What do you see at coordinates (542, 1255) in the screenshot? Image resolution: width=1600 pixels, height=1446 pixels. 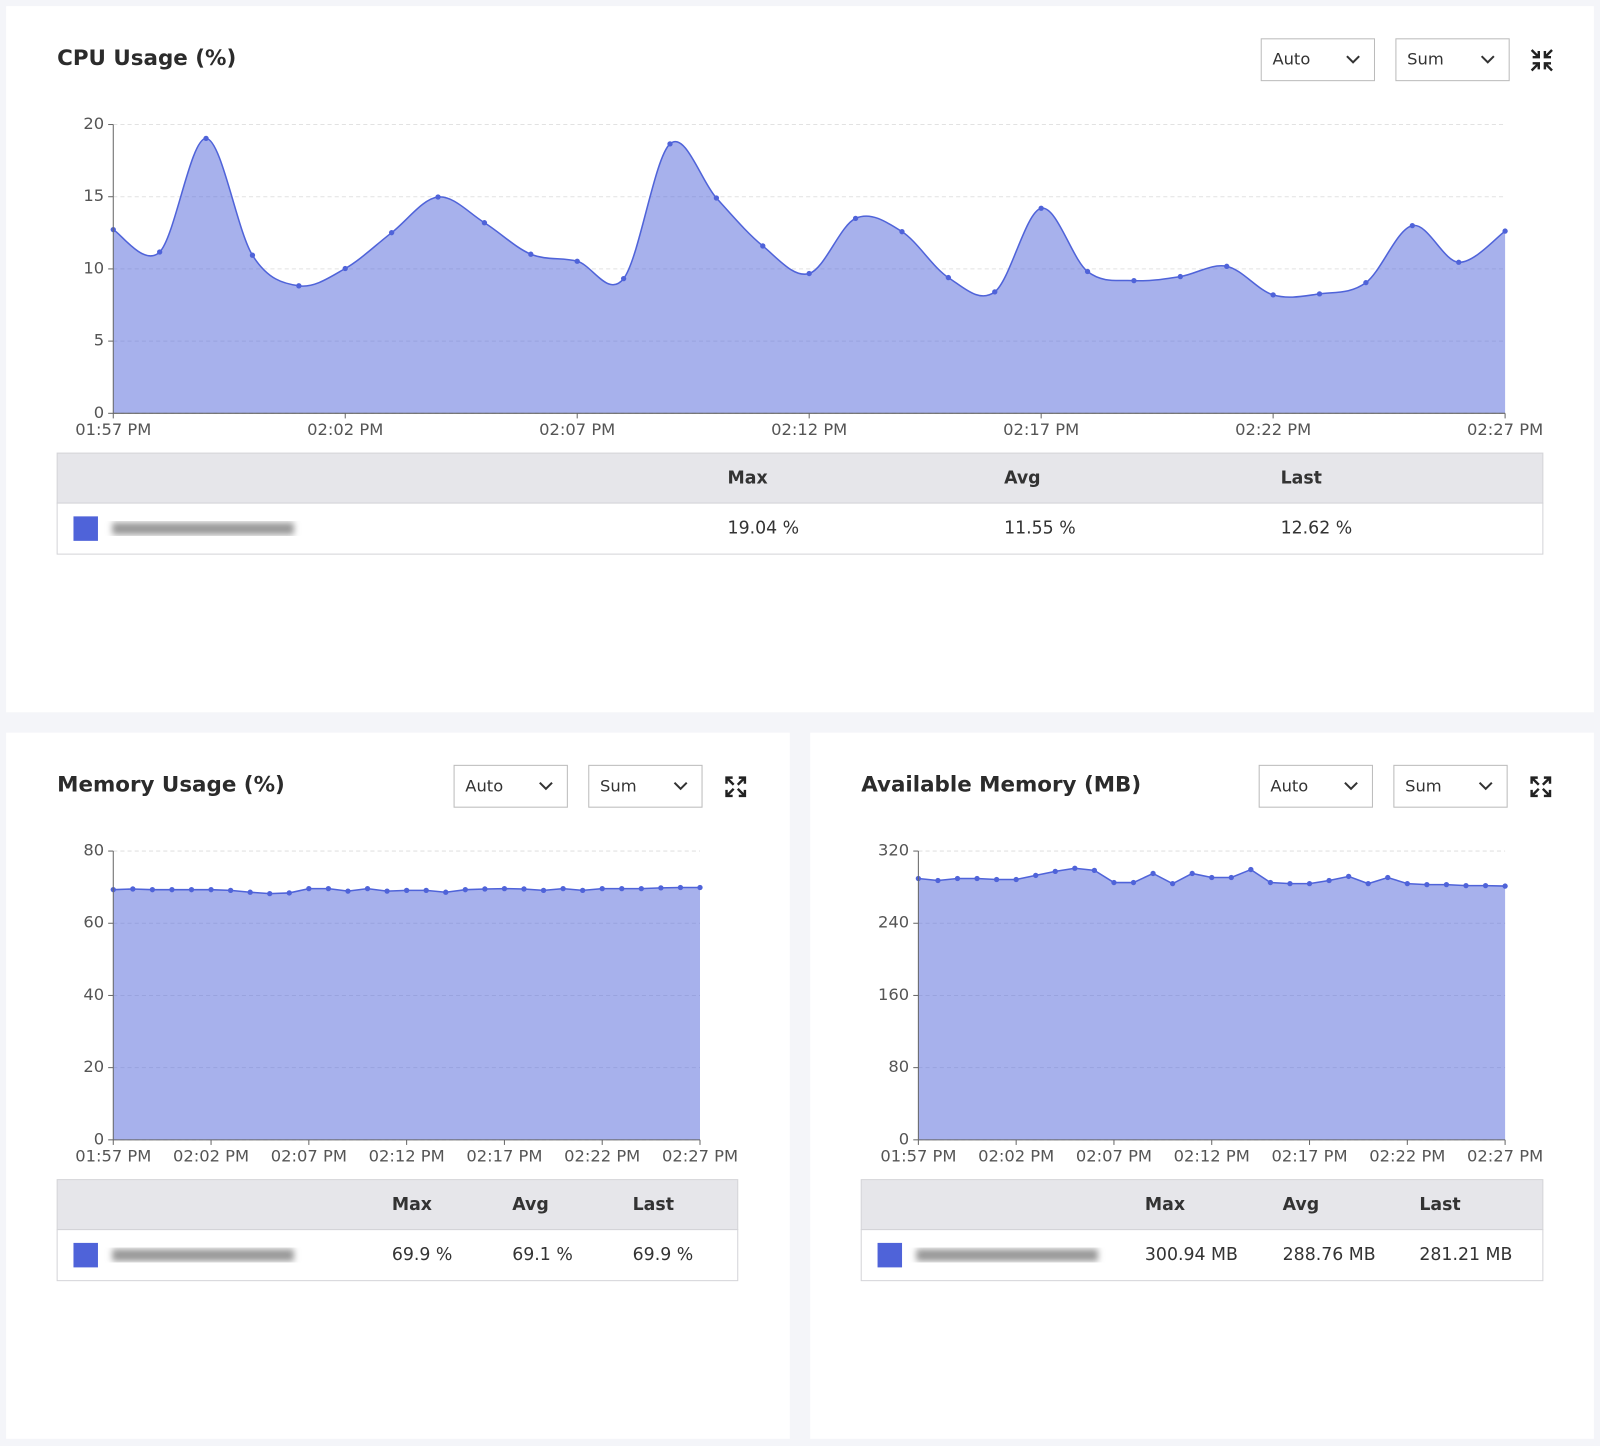 I see `table-cell: 69.1 %` at bounding box center [542, 1255].